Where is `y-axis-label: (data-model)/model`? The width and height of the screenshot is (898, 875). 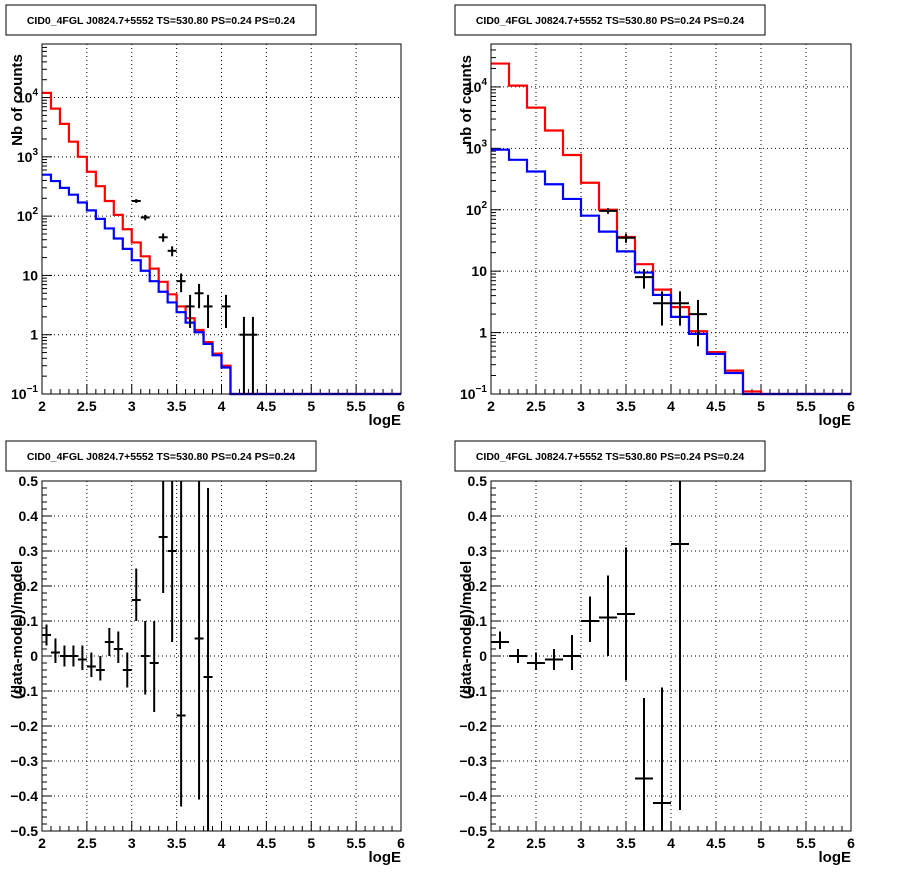 y-axis-label: (data-model)/model is located at coordinates (17, 630).